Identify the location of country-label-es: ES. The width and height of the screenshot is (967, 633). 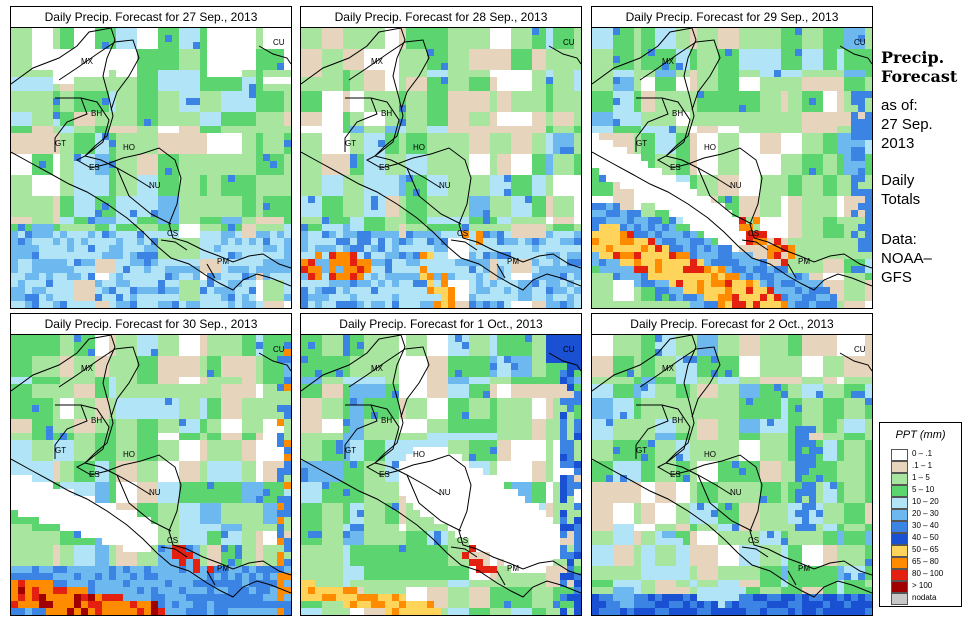
(94, 167).